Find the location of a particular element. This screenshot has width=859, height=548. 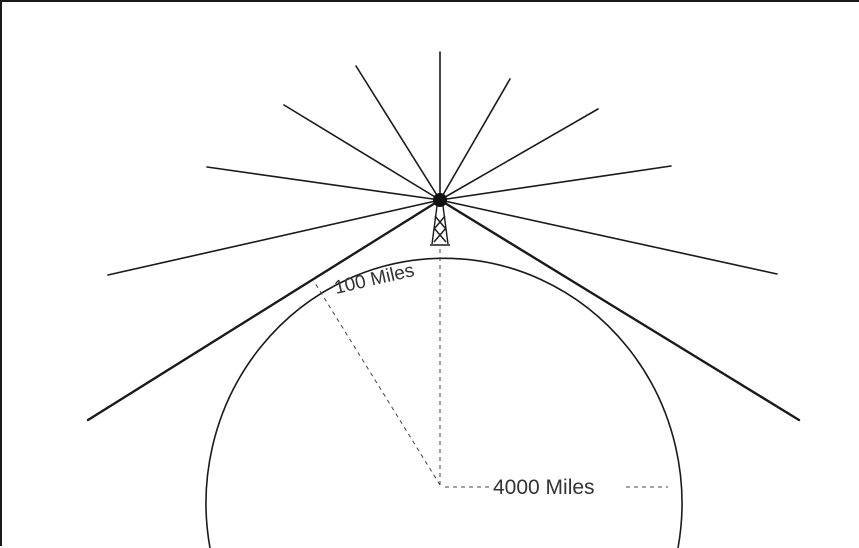

tower-antenna-tip is located at coordinates (440, 200).